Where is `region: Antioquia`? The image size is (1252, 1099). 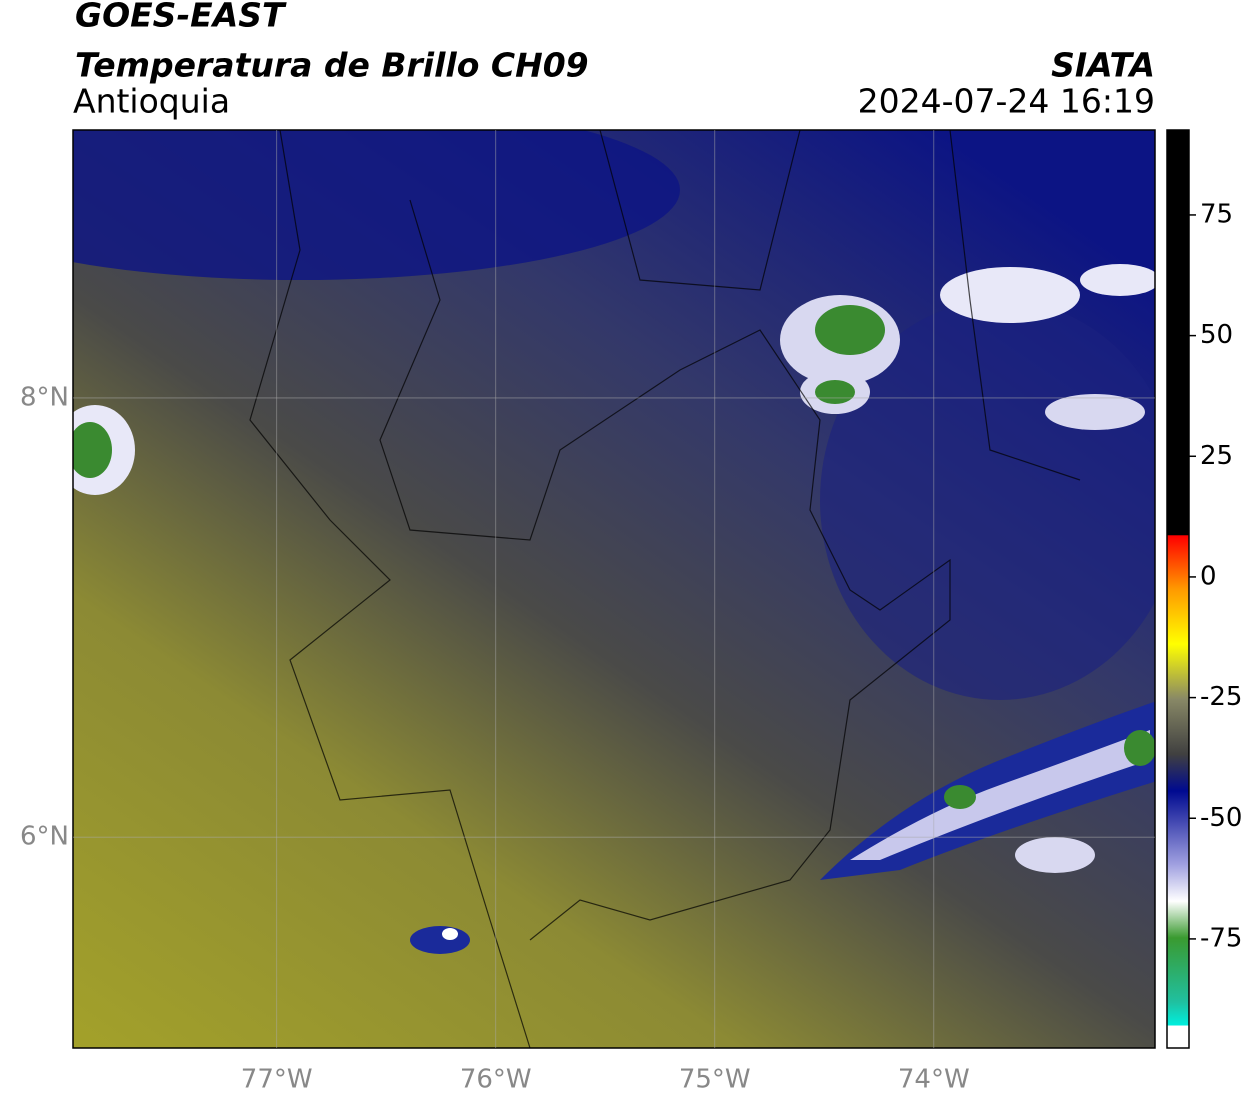 region: Antioquia is located at coordinates (151, 101).